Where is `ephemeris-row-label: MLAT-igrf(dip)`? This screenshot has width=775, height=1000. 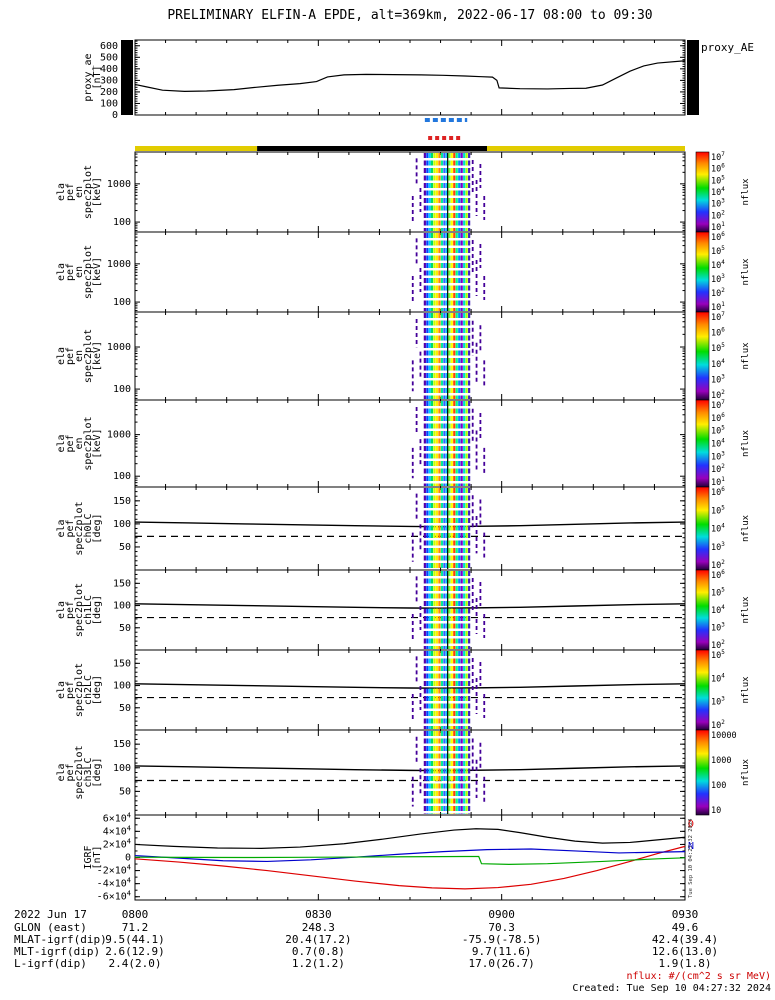 ephemeris-row-label: MLAT-igrf(dip) is located at coordinates (60, 939).